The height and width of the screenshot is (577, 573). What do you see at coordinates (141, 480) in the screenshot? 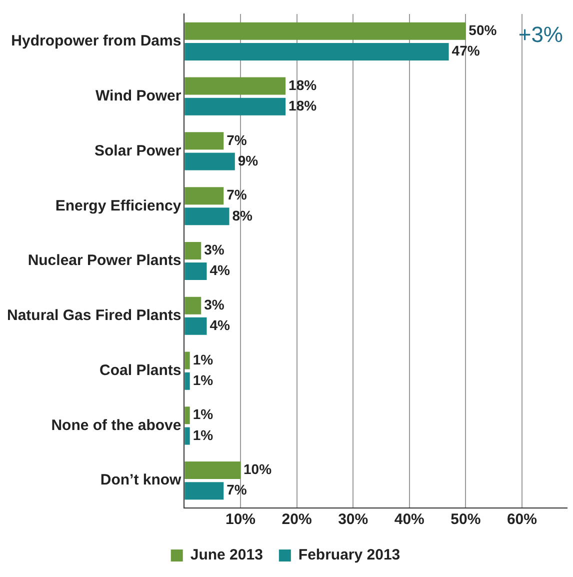
I see `y-tick-label: Don’t know` at bounding box center [141, 480].